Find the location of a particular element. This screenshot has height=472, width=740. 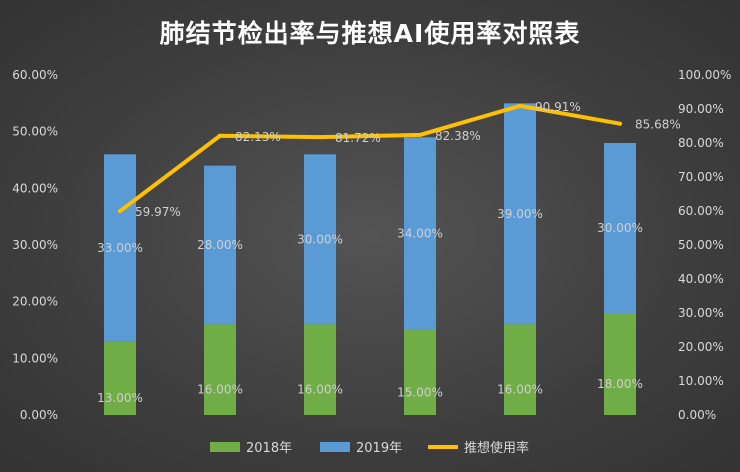

data-label-usage: 90.91% is located at coordinates (558, 107).